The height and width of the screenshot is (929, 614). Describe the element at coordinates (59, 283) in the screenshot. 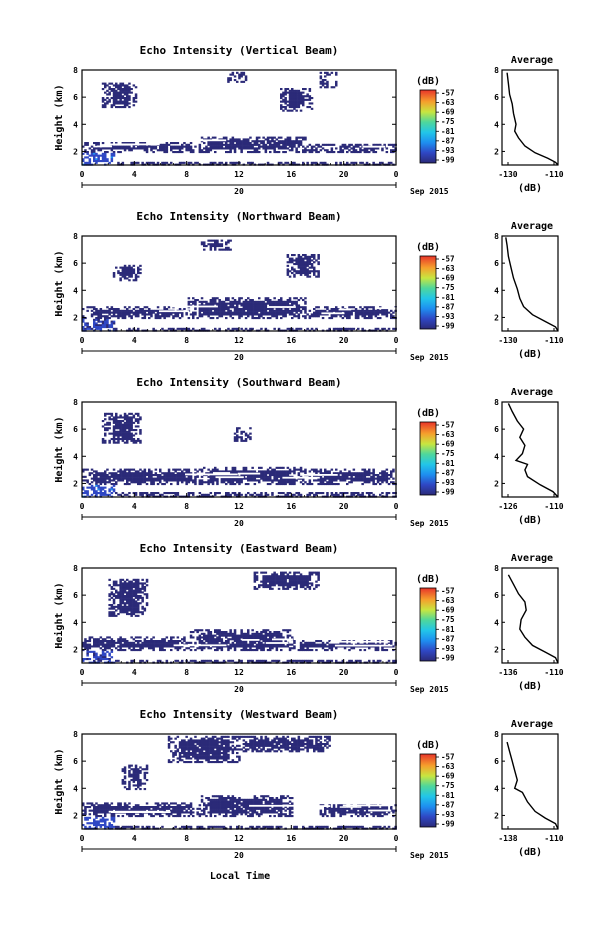

I see `y-axis-label: Height (km)` at that location.